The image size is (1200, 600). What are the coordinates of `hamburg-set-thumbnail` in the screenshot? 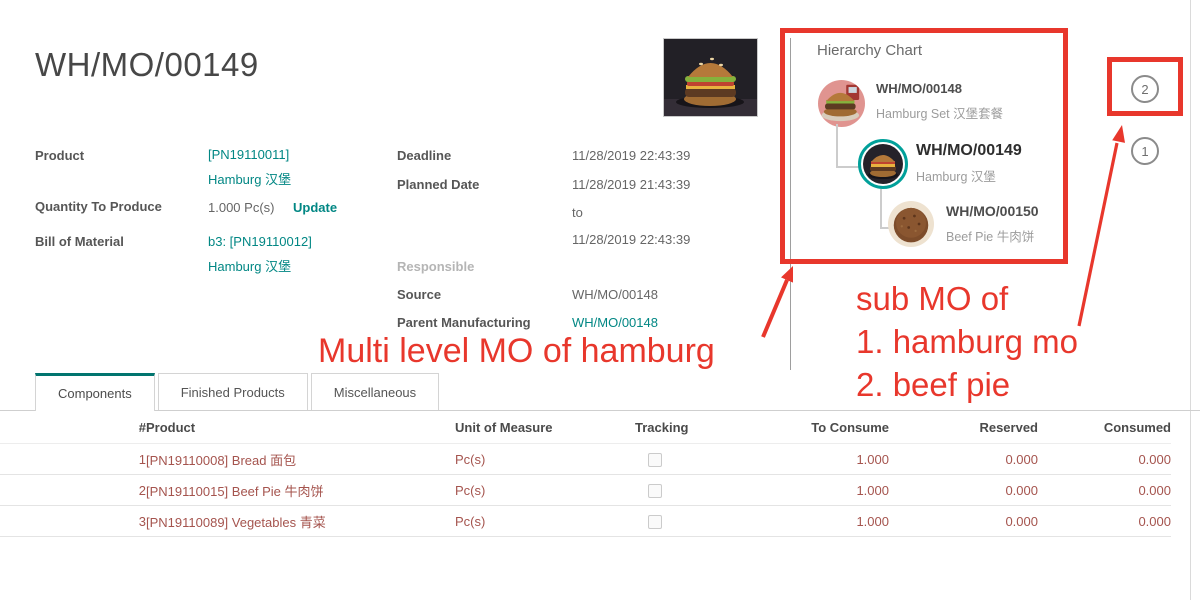 It's located at (841, 103).